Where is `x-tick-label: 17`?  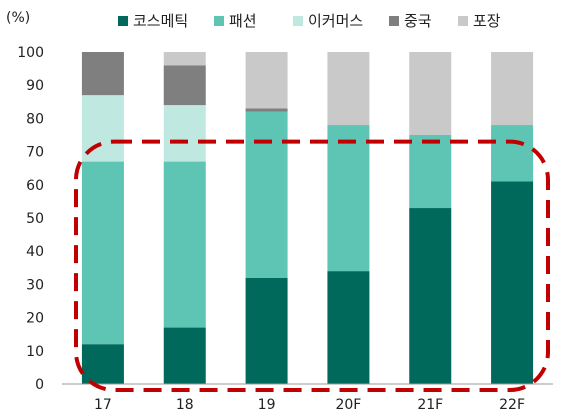 x-tick-label: 17 is located at coordinates (103, 405).